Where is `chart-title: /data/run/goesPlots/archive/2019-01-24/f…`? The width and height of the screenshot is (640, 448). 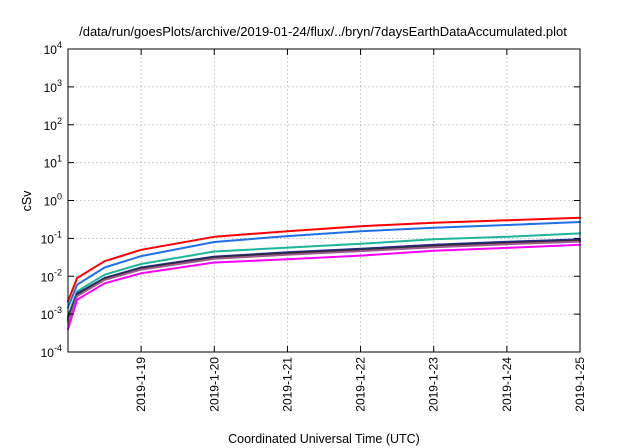
chart-title: /data/run/goesPlots/archive/2019-01-24/f… is located at coordinates (323, 31).